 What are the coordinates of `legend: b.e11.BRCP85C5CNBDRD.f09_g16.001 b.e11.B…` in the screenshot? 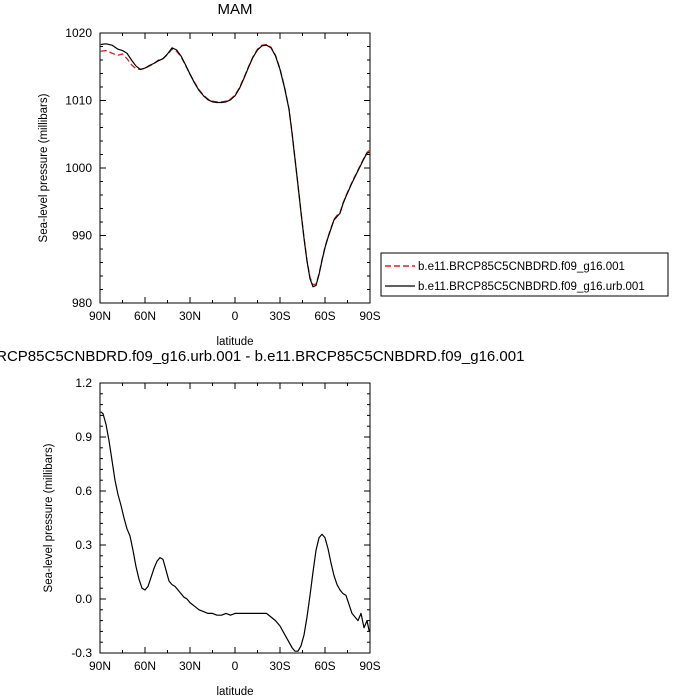 It's located at (524, 274).